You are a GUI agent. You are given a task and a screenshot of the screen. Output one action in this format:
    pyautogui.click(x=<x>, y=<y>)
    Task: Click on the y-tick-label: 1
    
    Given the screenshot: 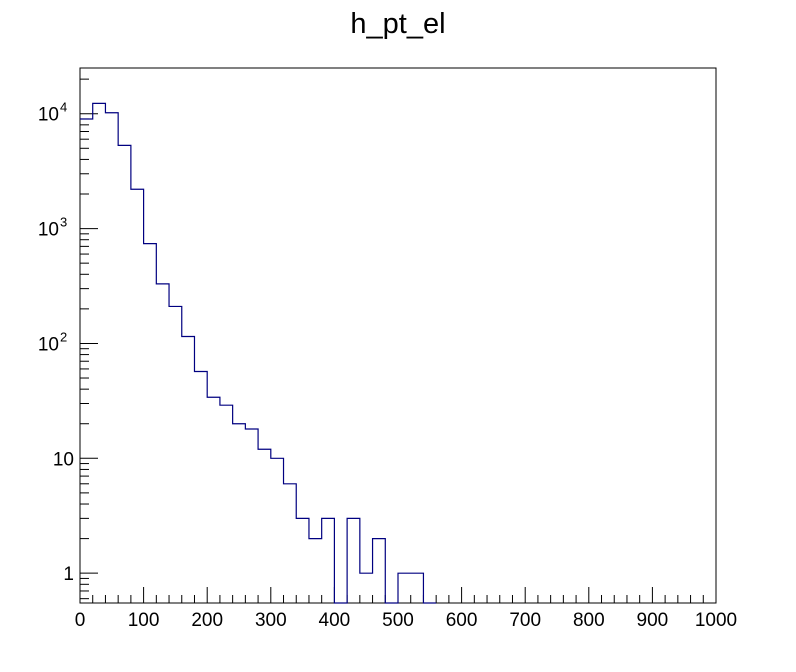 What is the action you would take?
    pyautogui.click(x=68, y=574)
    